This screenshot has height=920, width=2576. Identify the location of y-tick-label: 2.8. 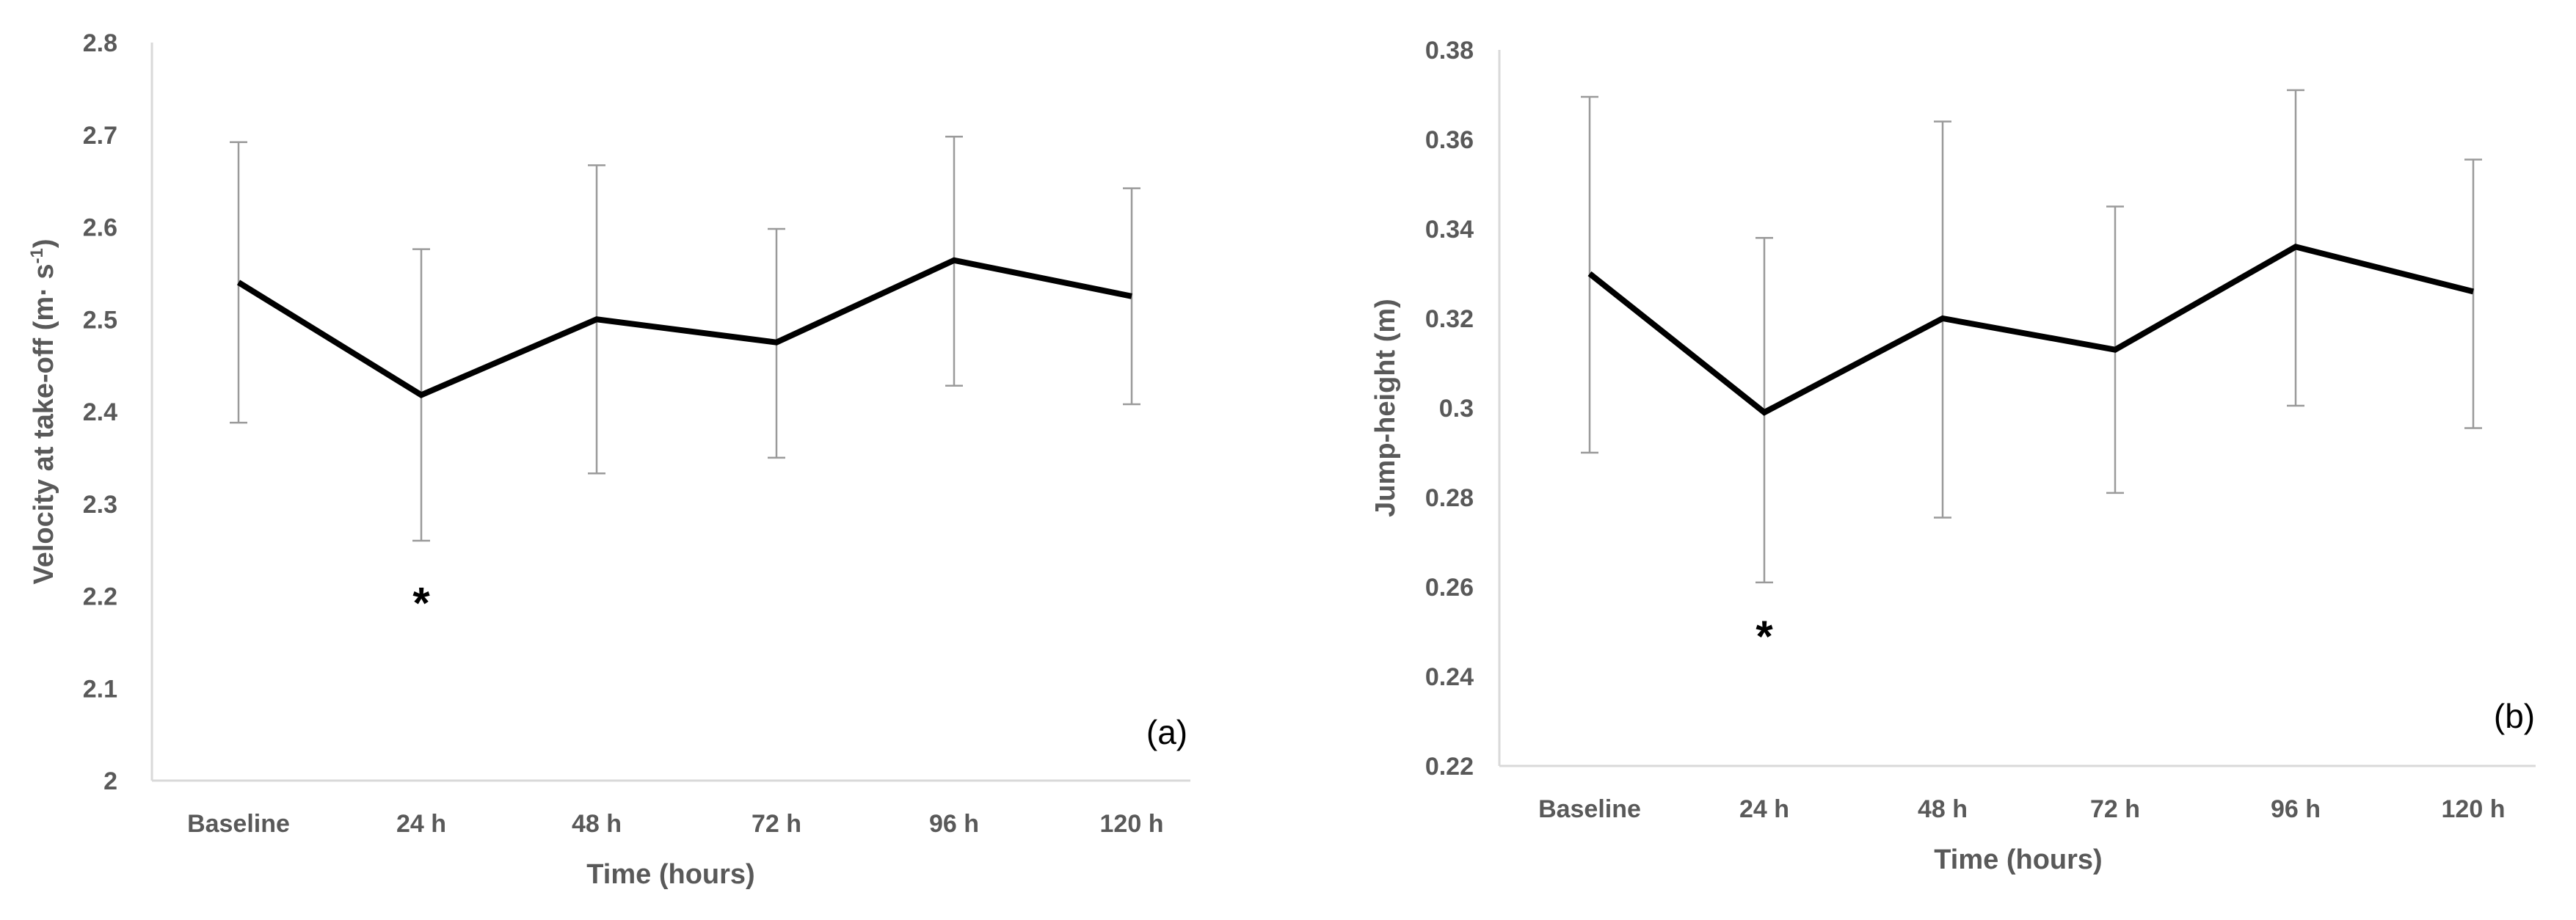
(100, 43).